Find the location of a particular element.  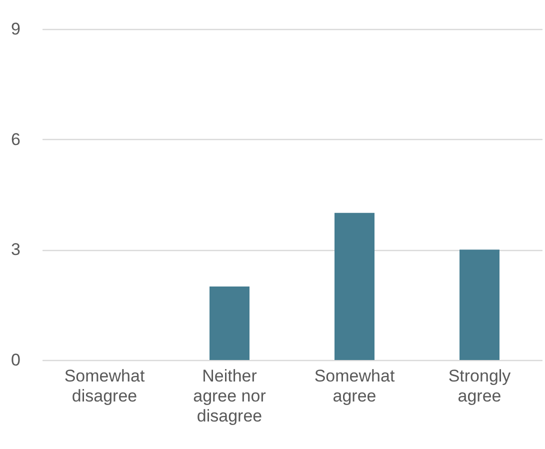

y-tick-label: 6 is located at coordinates (15, 139).